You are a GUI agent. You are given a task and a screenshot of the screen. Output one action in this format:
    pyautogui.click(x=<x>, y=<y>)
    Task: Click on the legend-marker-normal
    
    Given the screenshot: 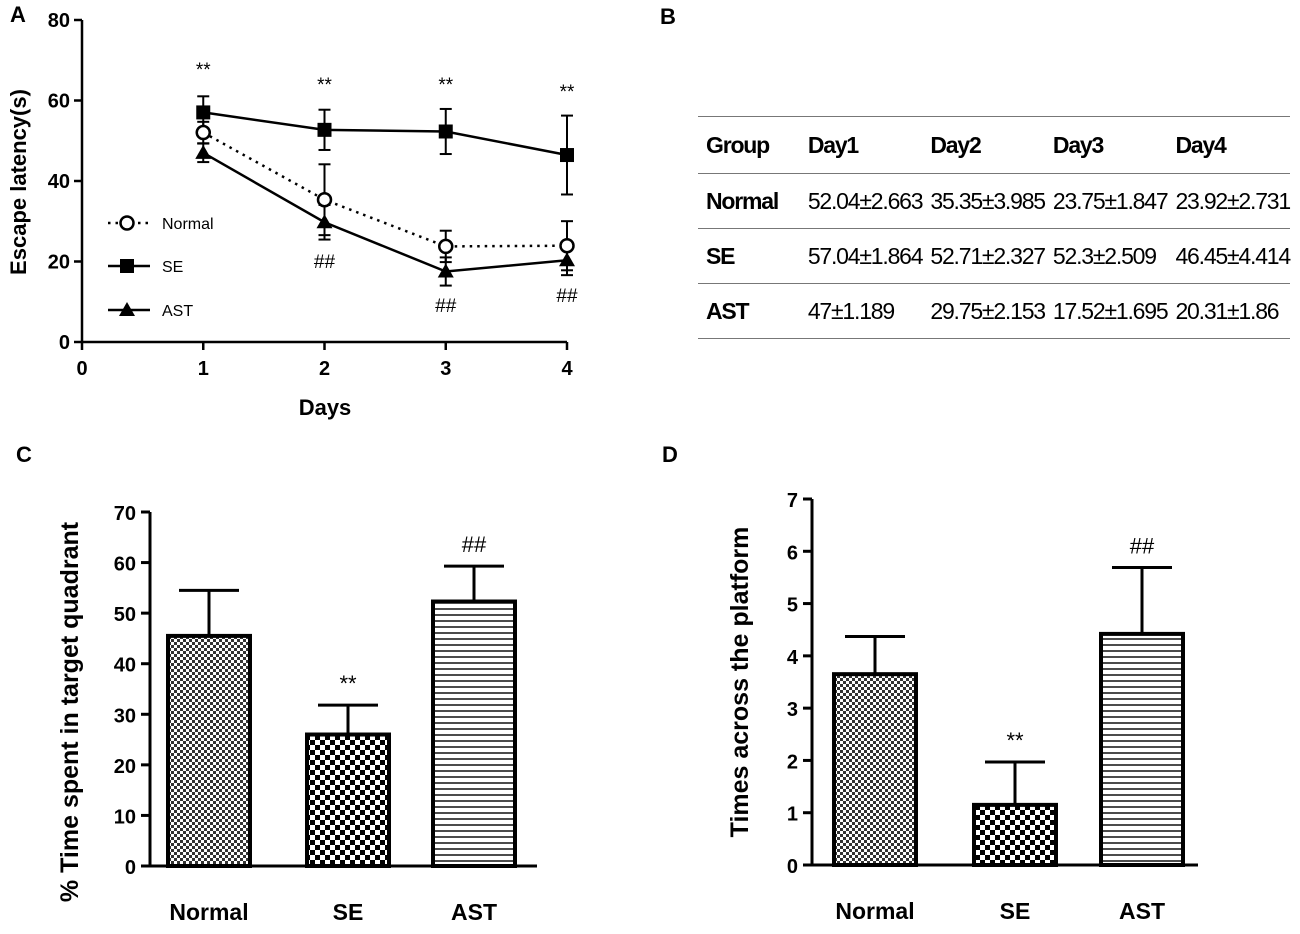 What is the action you would take?
    pyautogui.click(x=127, y=223)
    